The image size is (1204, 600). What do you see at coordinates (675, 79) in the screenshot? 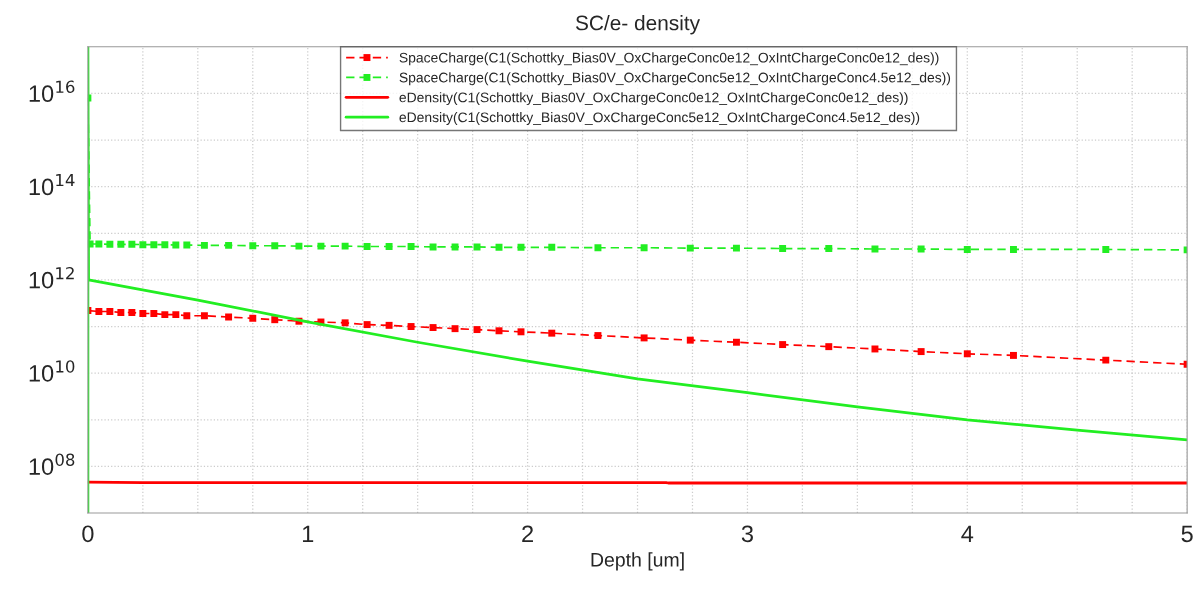
I see `legend-label: SpaceCharge(C1(Schottky_Bias0V_OxChargeConc5e12_OxIntChargeConc4.5e12_des))` at bounding box center [675, 79].